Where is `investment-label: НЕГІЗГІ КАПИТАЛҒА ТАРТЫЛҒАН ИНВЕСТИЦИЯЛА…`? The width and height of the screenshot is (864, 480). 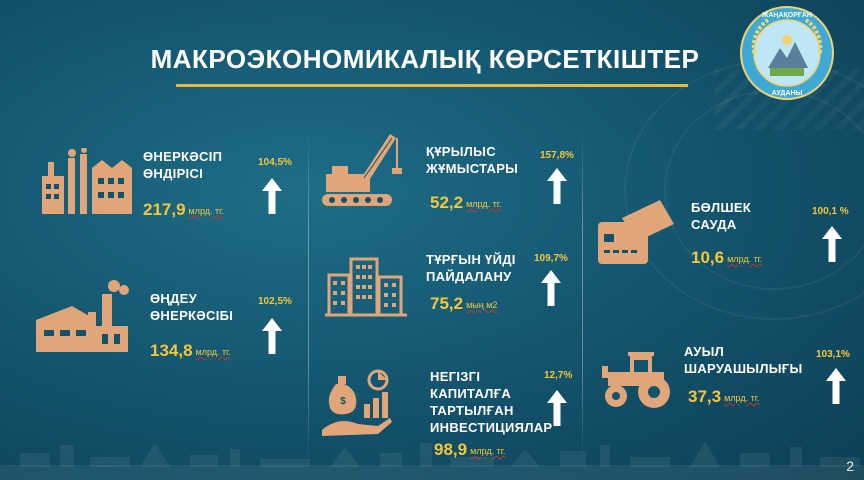 investment-label: НЕГІЗГІ КАПИТАЛҒА ТАРТЫЛҒАН ИНВЕСТИЦИЯЛА… is located at coordinates (491, 402).